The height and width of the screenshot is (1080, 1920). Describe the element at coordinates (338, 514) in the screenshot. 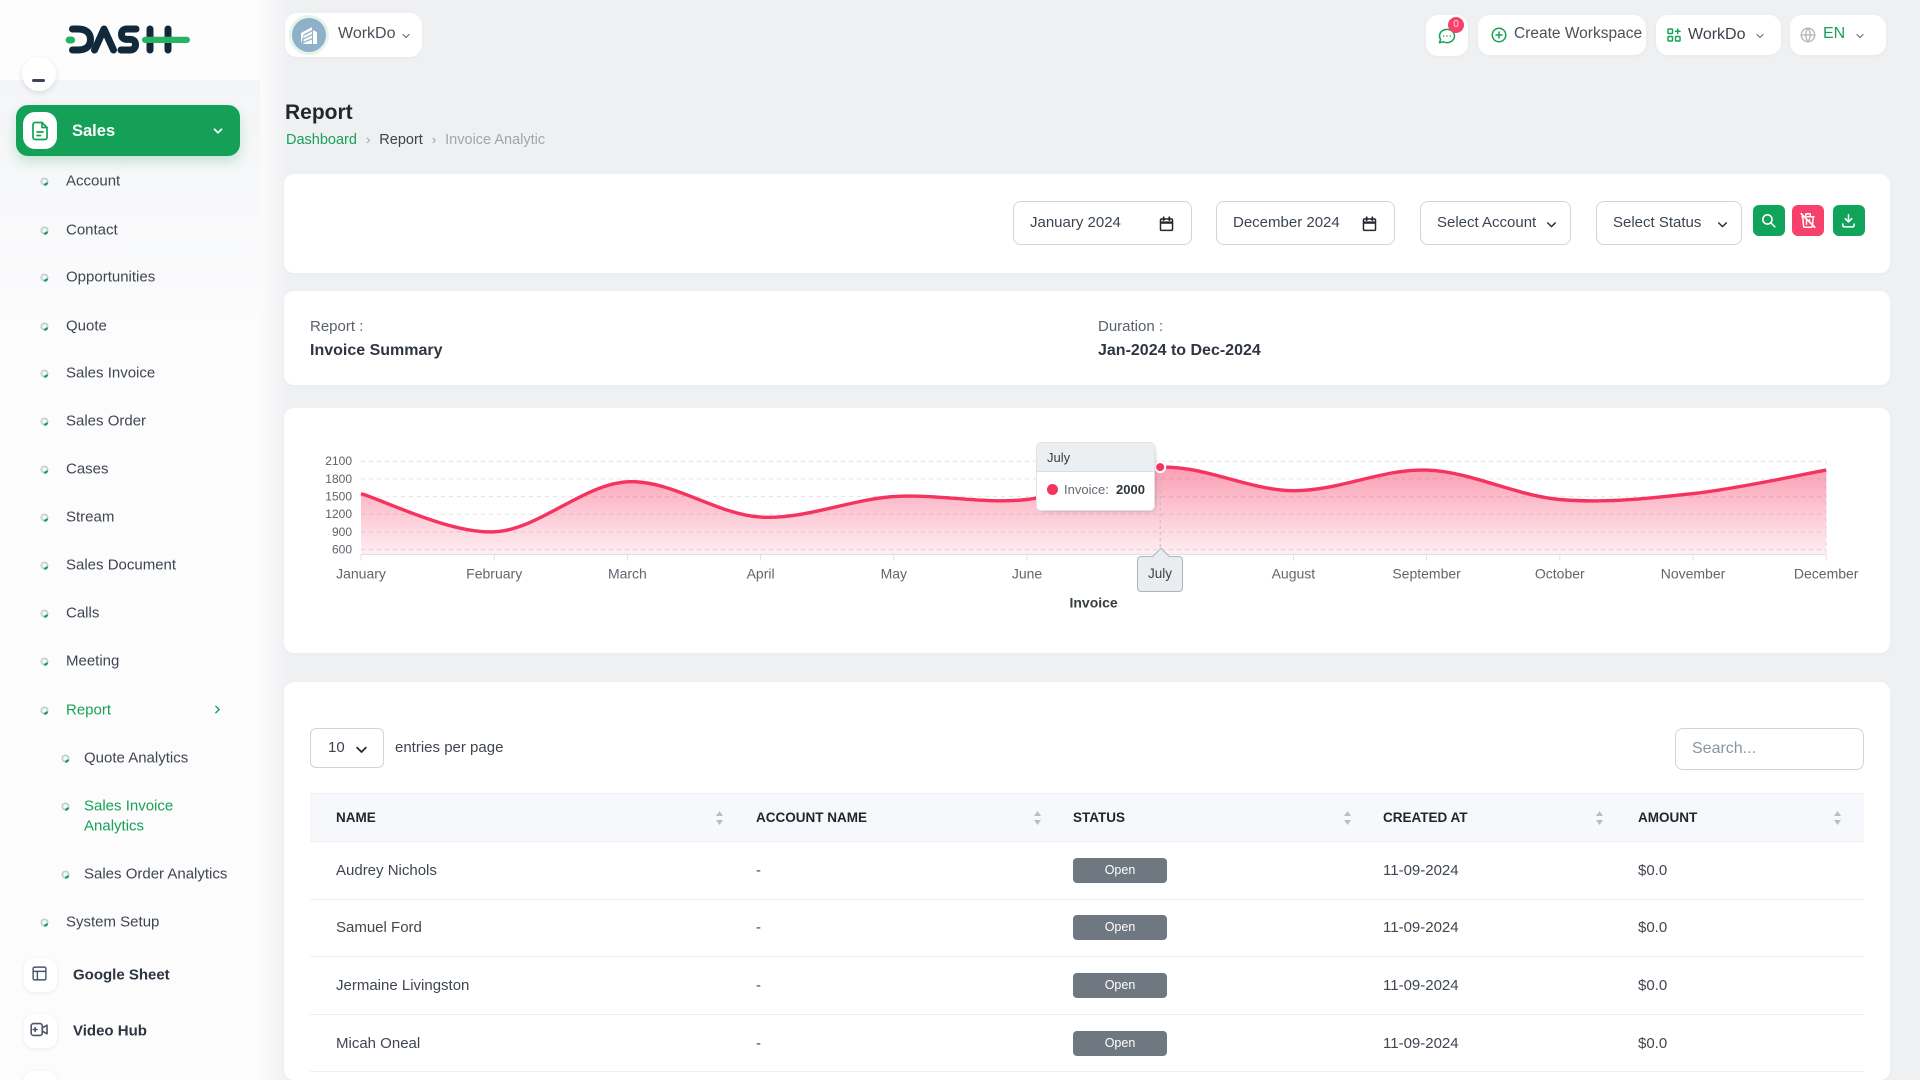

I see `svg-text: 1200` at that location.